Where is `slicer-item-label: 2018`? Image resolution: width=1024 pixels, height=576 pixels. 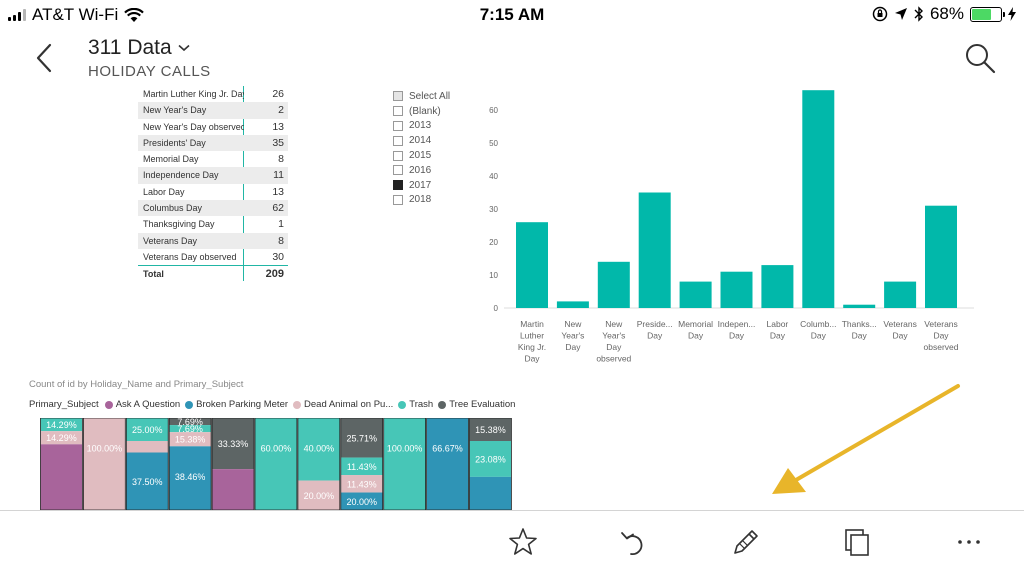
slicer-item-label: 2018 is located at coordinates (420, 200).